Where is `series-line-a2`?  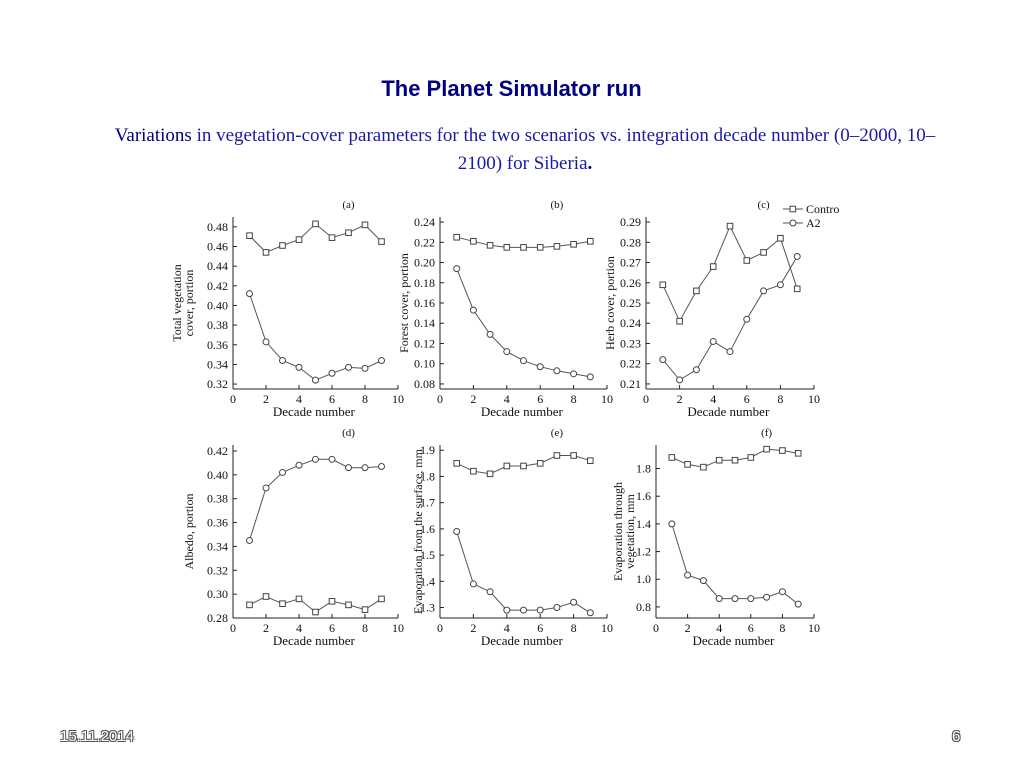 series-line-a2 is located at coordinates (730, 318).